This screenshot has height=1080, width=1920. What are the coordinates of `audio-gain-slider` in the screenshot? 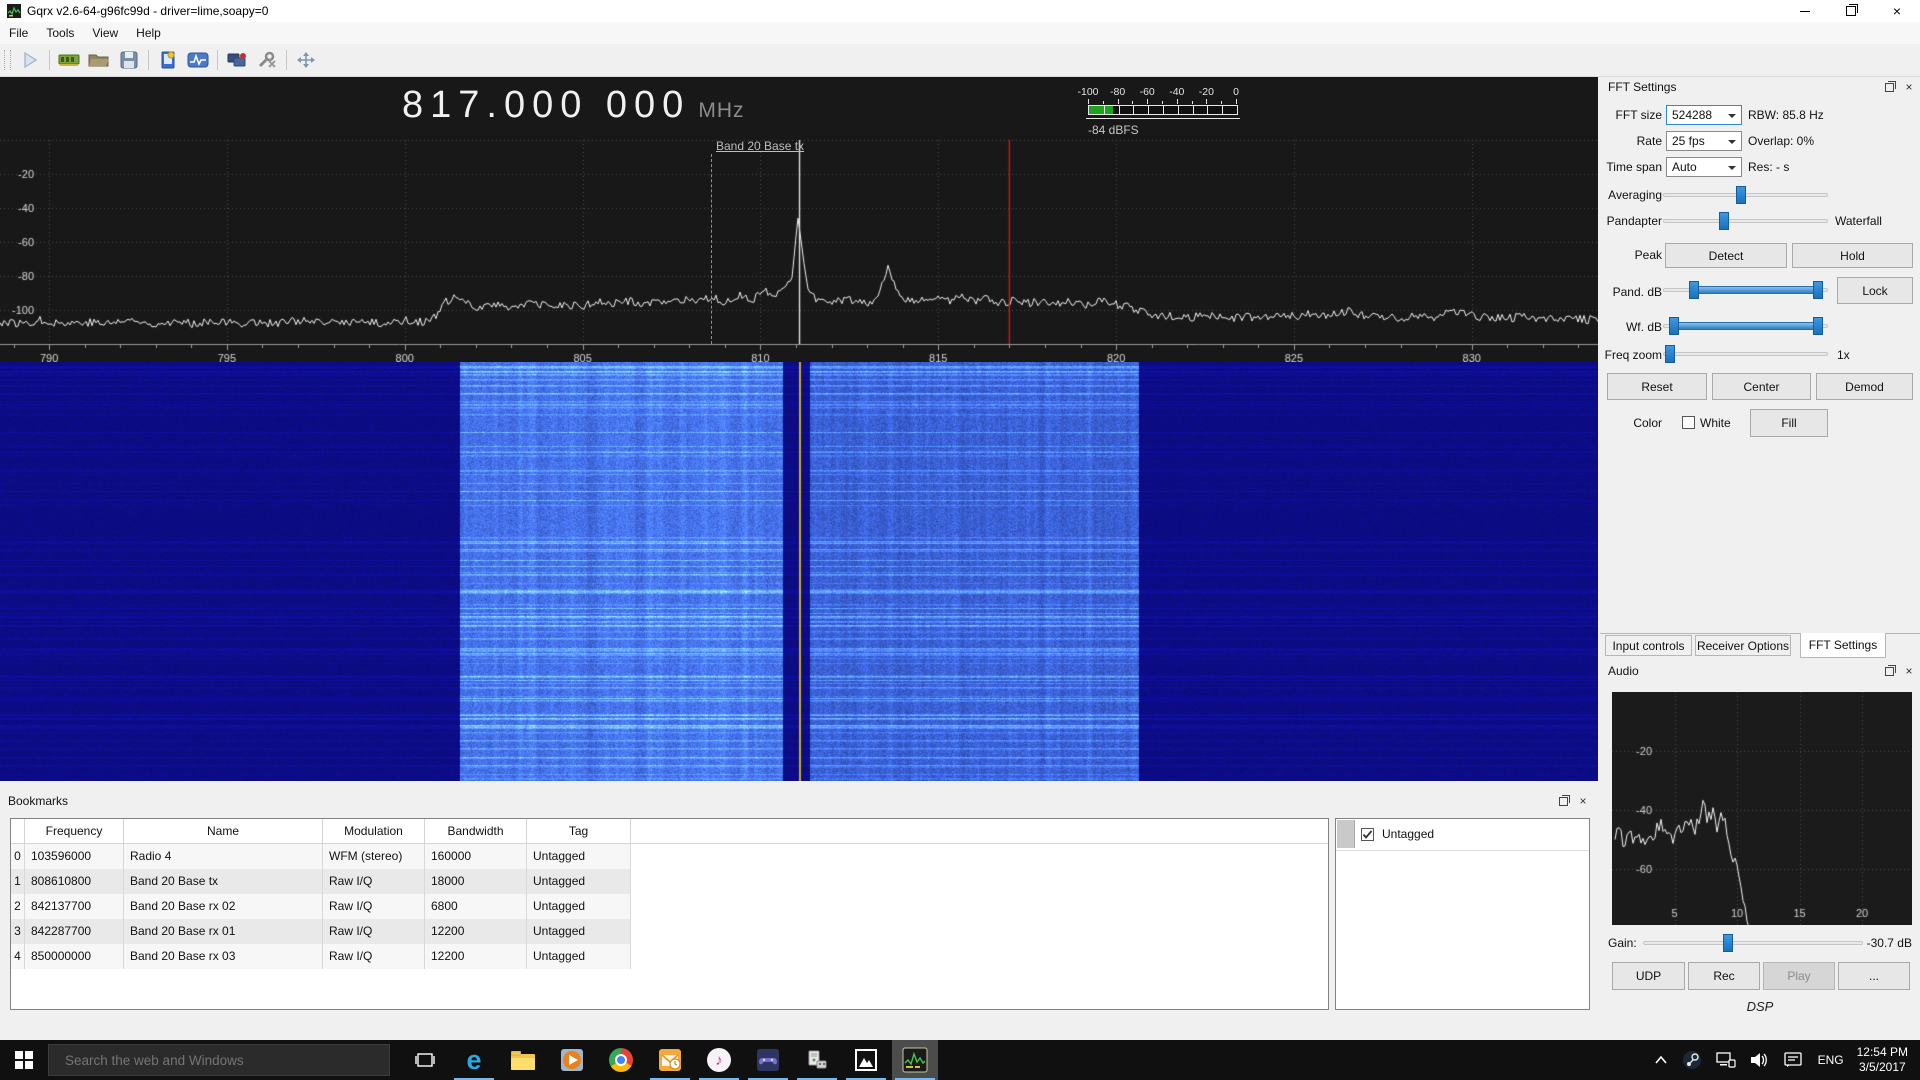 It's located at (1753, 943).